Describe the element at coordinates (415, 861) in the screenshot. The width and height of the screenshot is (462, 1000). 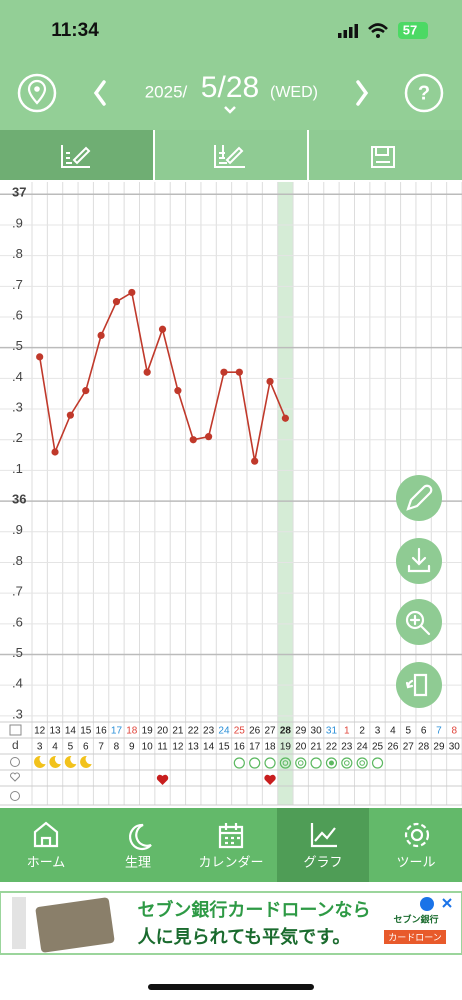
I see `nav-label: ツール` at that location.